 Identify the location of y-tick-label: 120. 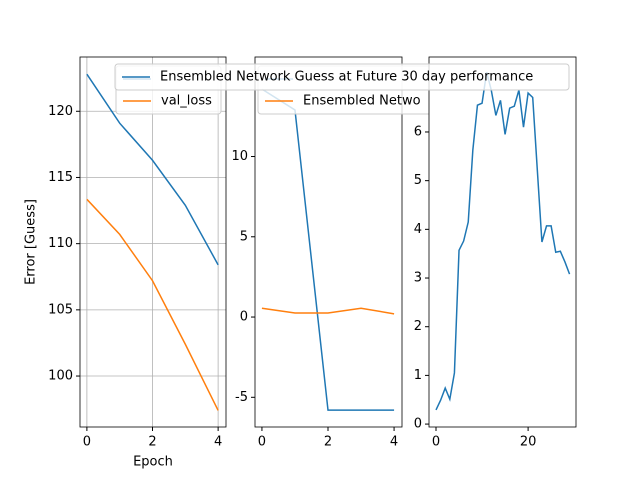
(60, 111).